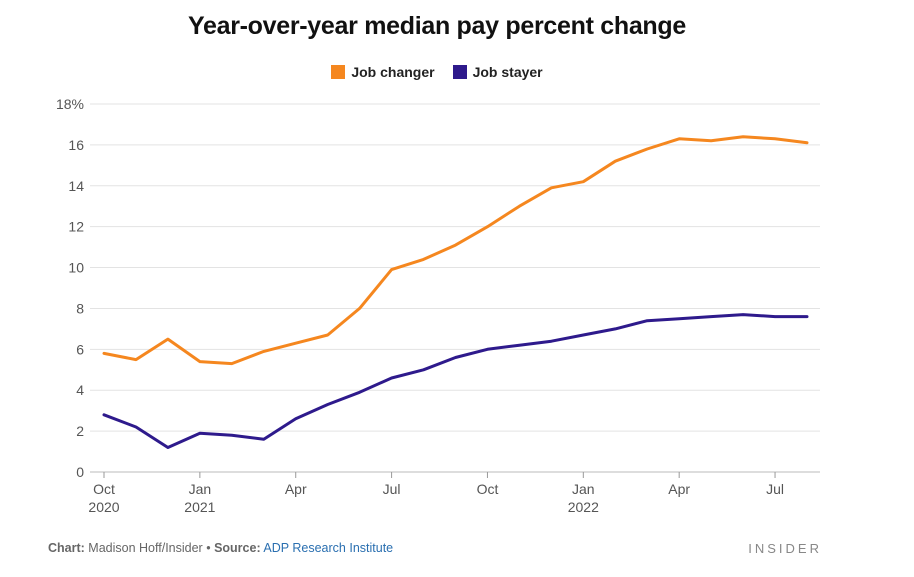 This screenshot has height=577, width=914. Describe the element at coordinates (70, 104) in the screenshot. I see `y-tick-label: 18%` at that location.